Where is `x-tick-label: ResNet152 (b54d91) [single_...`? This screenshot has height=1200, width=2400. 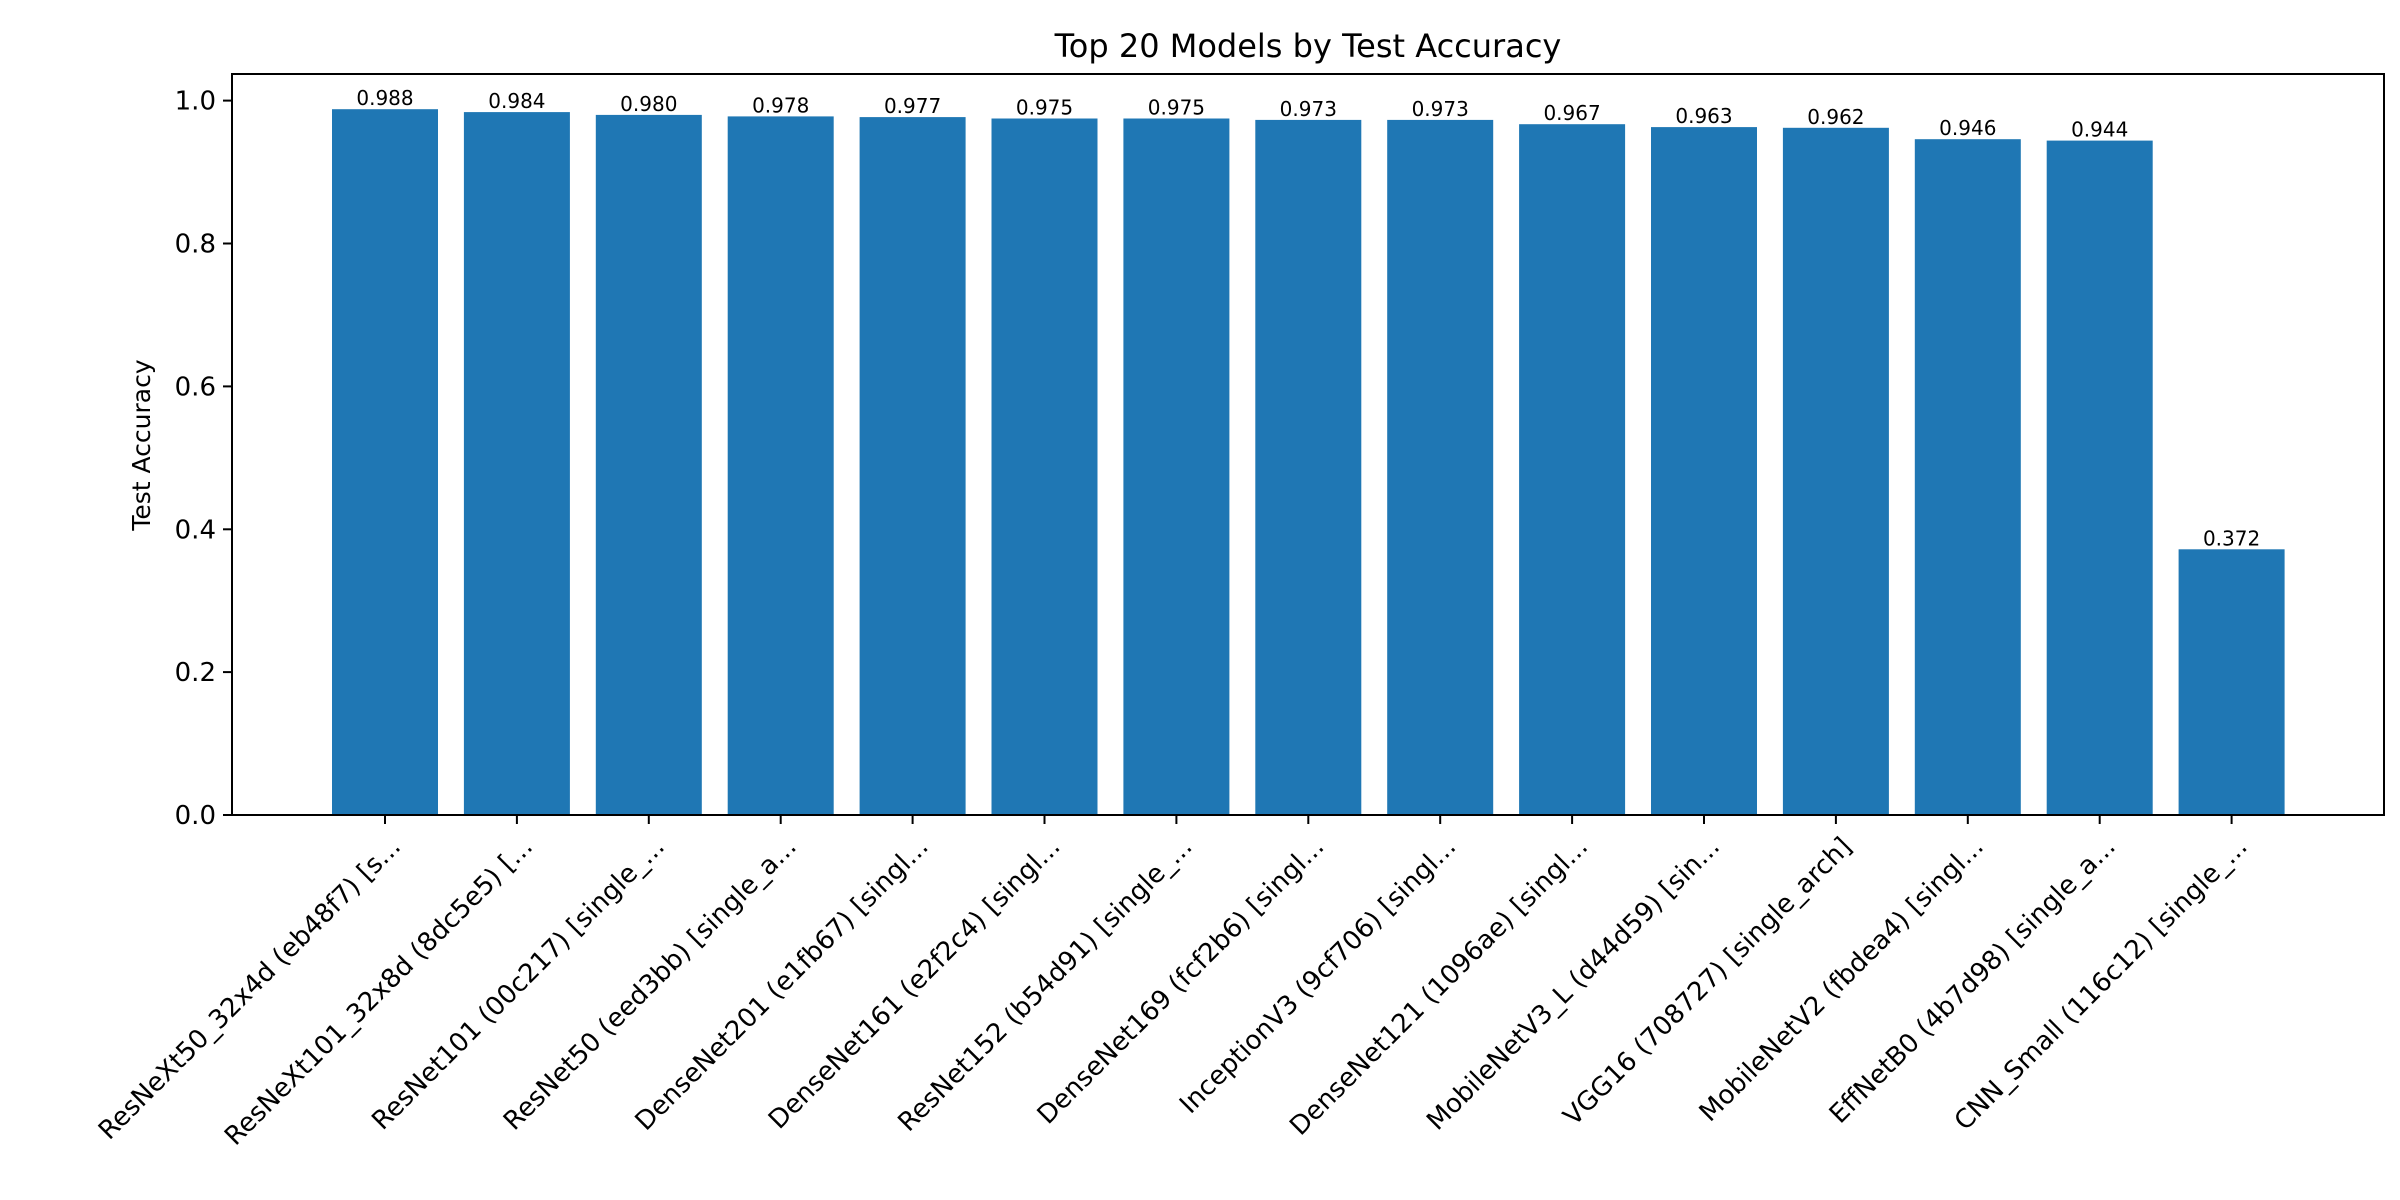 x-tick-label: ResNet152 (b54d91) [single_... is located at coordinates (1045, 985).